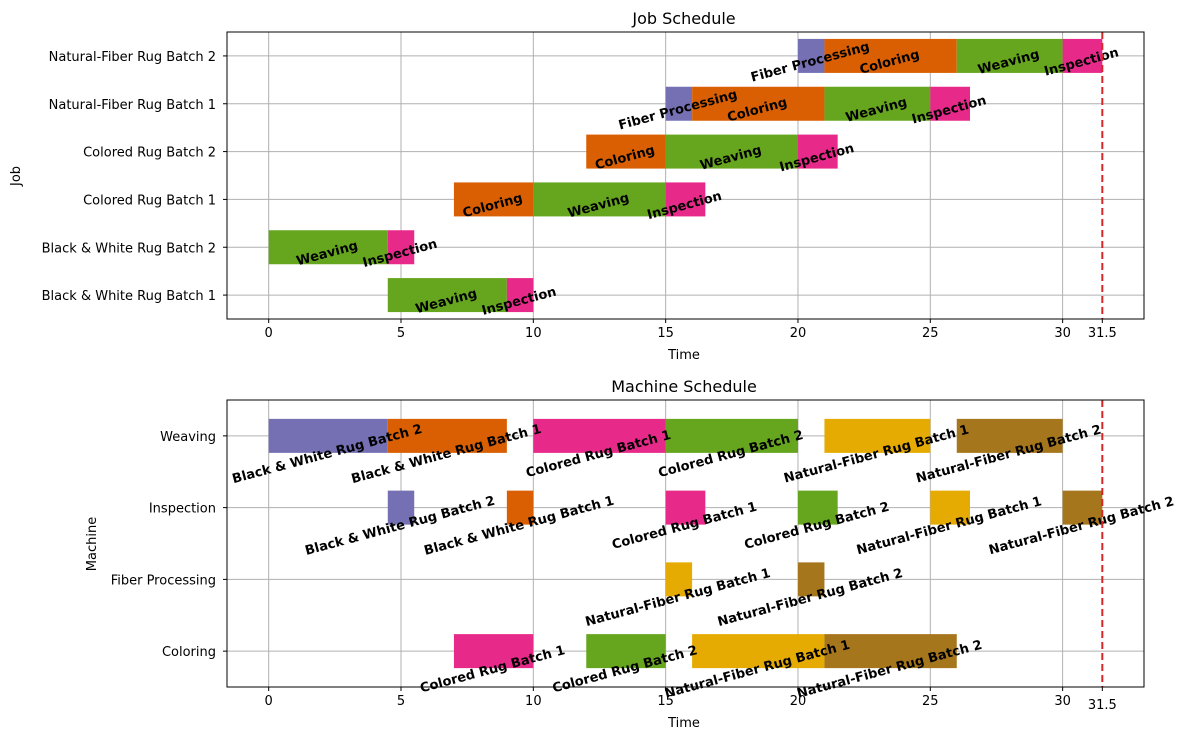 The image size is (1190, 740). I want to click on bar-black-white-rug-batch-1-weaving, so click(447, 295).